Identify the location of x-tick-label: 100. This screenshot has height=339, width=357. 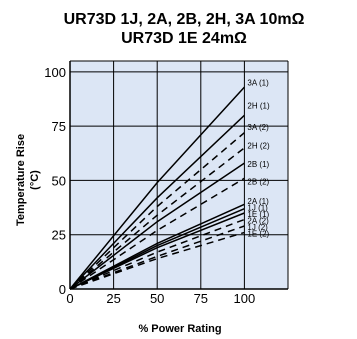
(245, 298).